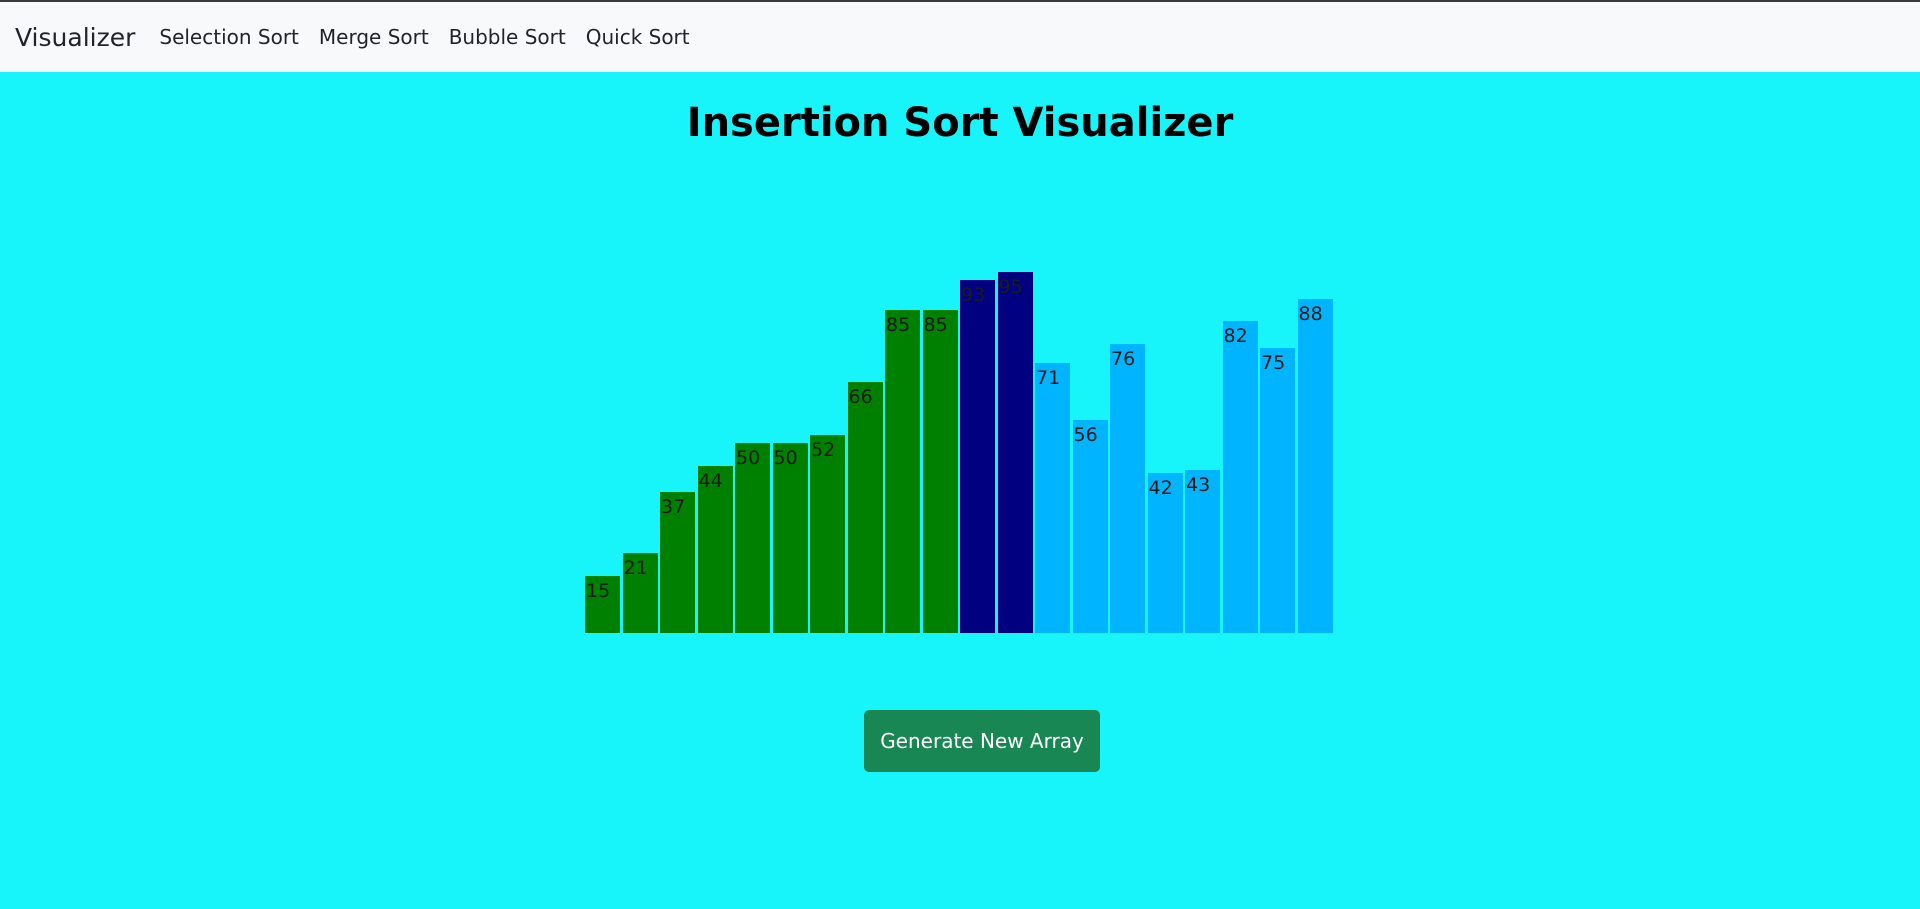 The width and height of the screenshot is (1920, 909). Describe the element at coordinates (1010, 287) in the screenshot. I see `bar-value-label: 95` at that location.